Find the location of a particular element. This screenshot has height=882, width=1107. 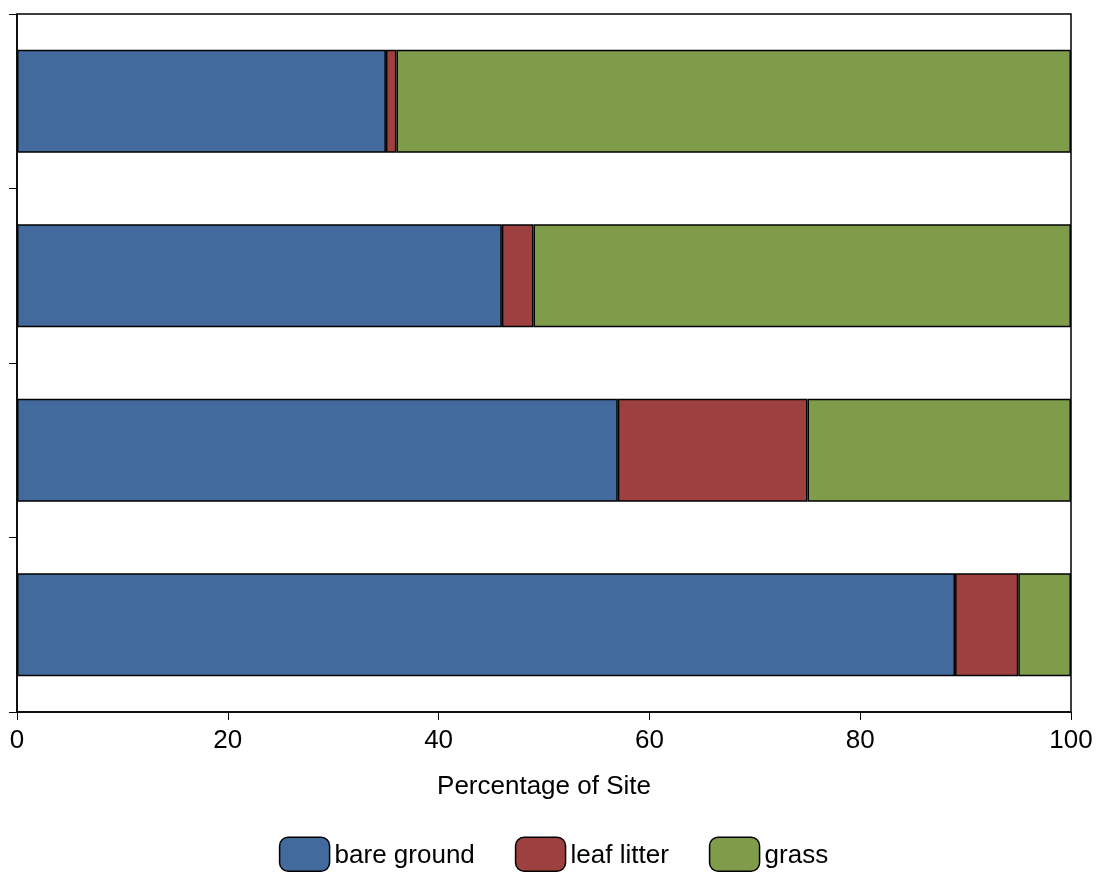

x-axis-title: Percentage of Site is located at coordinates (544, 785).